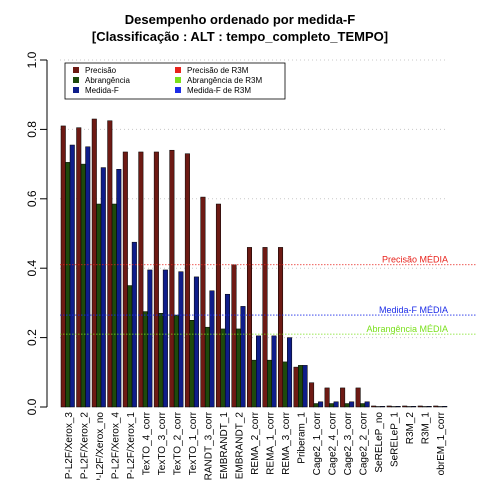 This screenshot has width=480, height=480. I want to click on category-label: TexTO_3_corr, so click(162, 443).